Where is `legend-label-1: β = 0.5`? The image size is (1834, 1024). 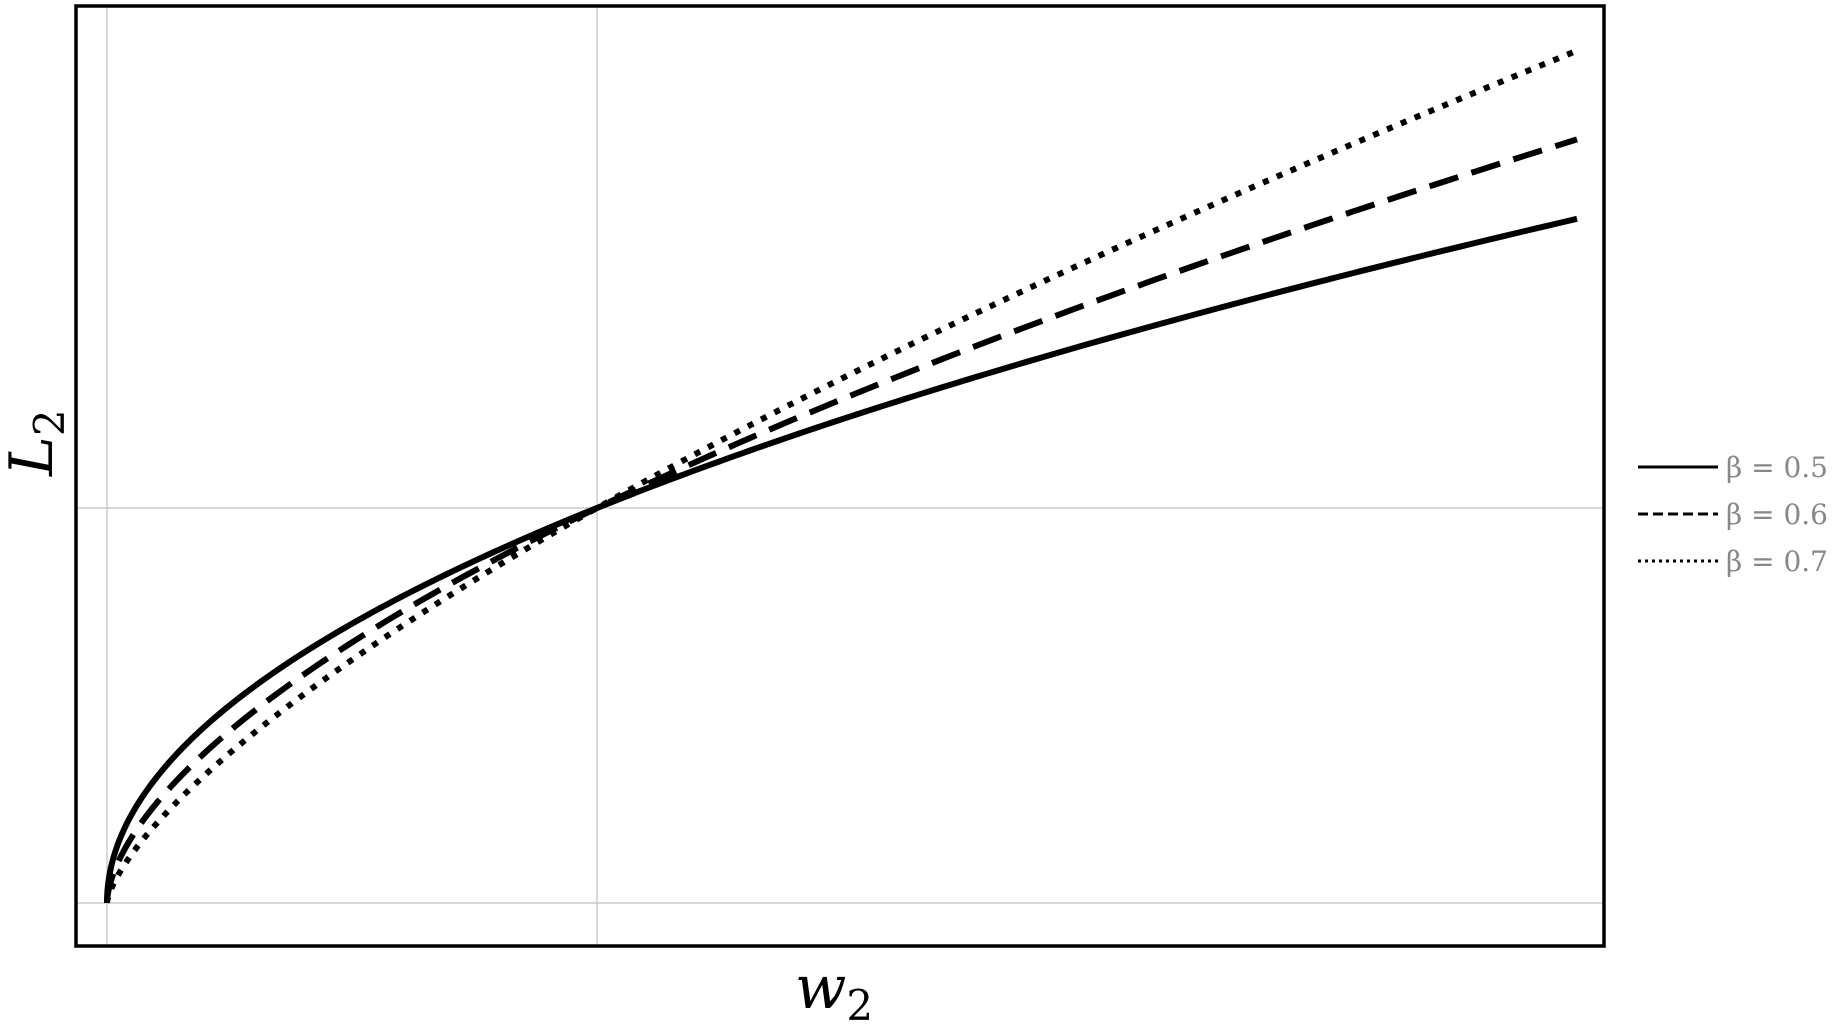
legend-label-1: β = 0.5 is located at coordinates (1777, 467).